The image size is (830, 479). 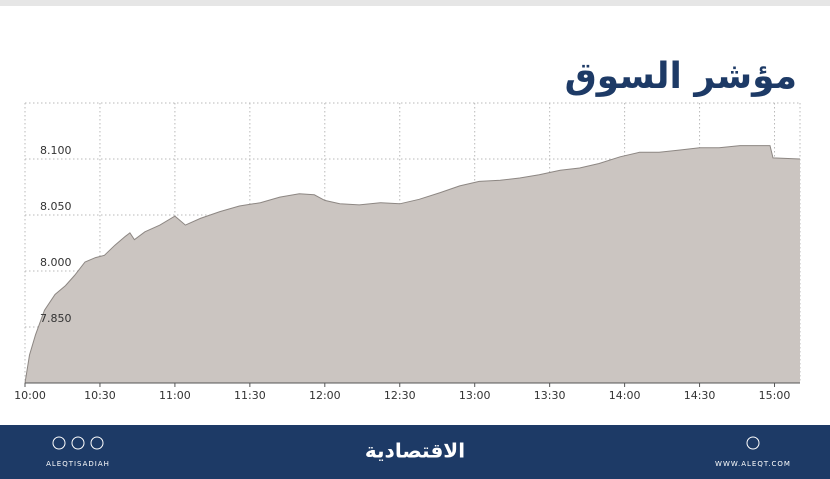 I want to click on y-tick-label: 7.850, so click(x=56, y=318).